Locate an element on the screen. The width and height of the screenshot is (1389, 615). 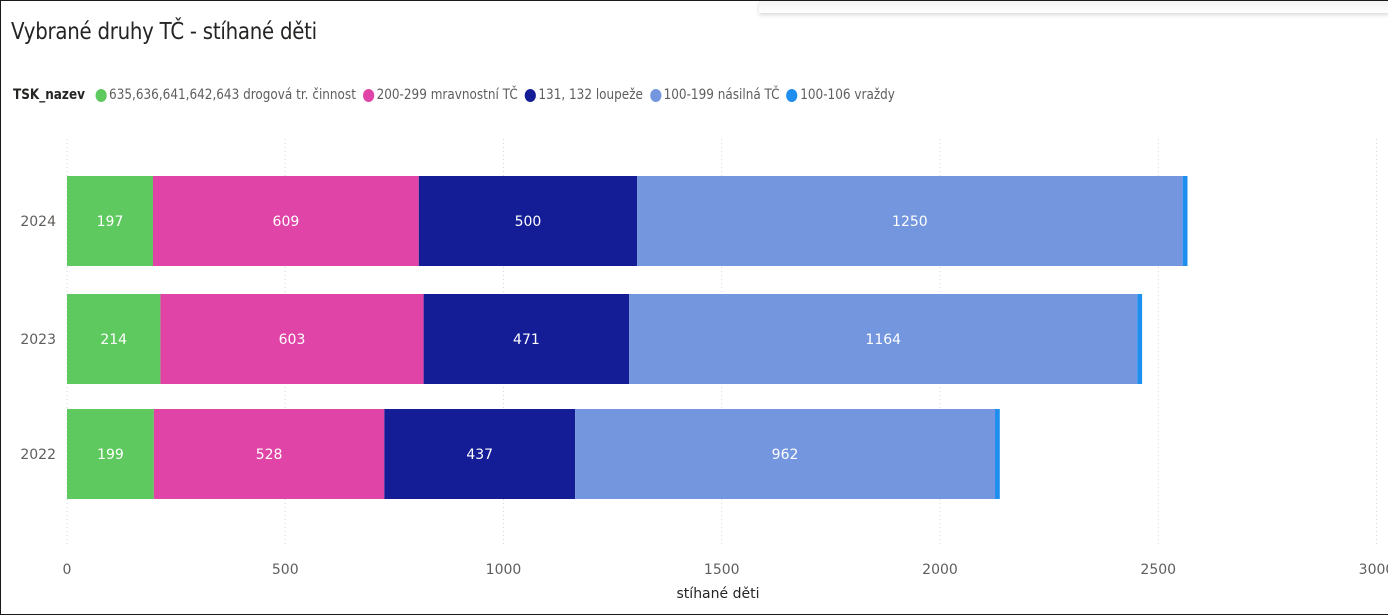
data-label-2023-s2: 471 is located at coordinates (526, 340).